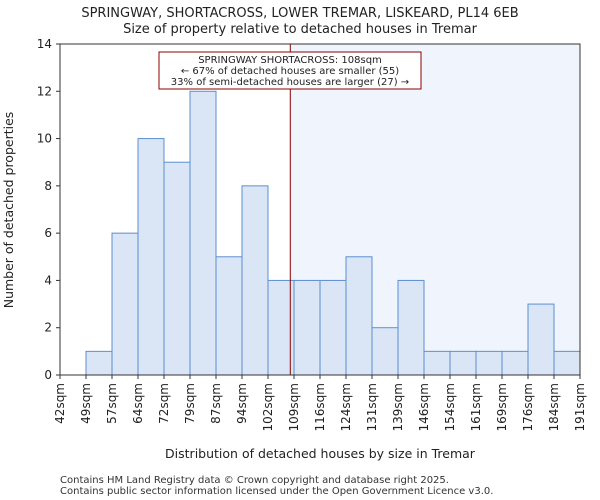 The image size is (600, 500). Describe the element at coordinates (489, 363) in the screenshot. I see `bar-161sqm` at that location.